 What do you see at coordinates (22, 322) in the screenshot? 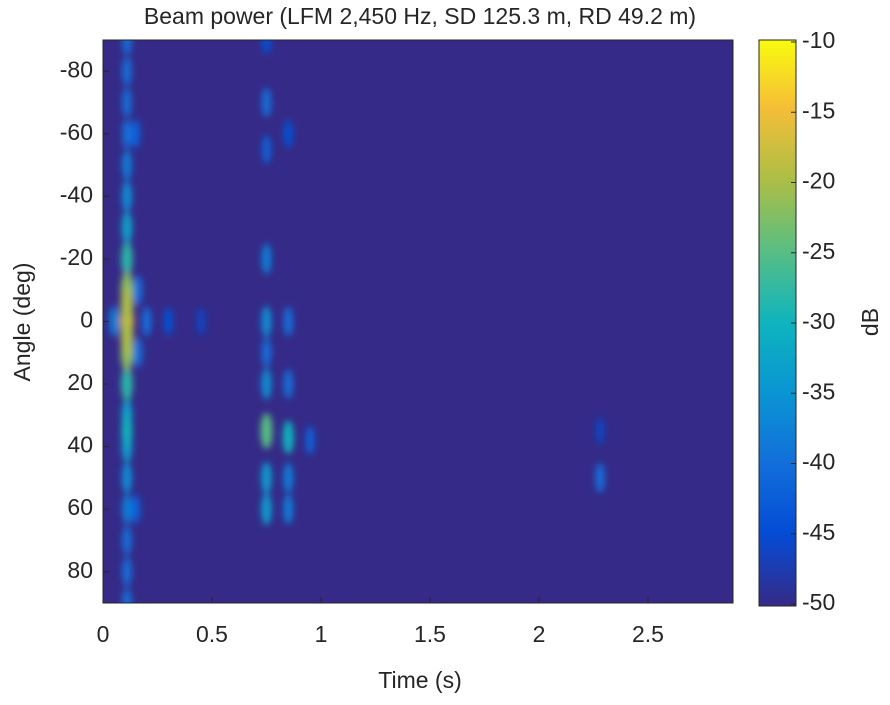
I see `y-axis-label: Angle (deg)` at bounding box center [22, 322].